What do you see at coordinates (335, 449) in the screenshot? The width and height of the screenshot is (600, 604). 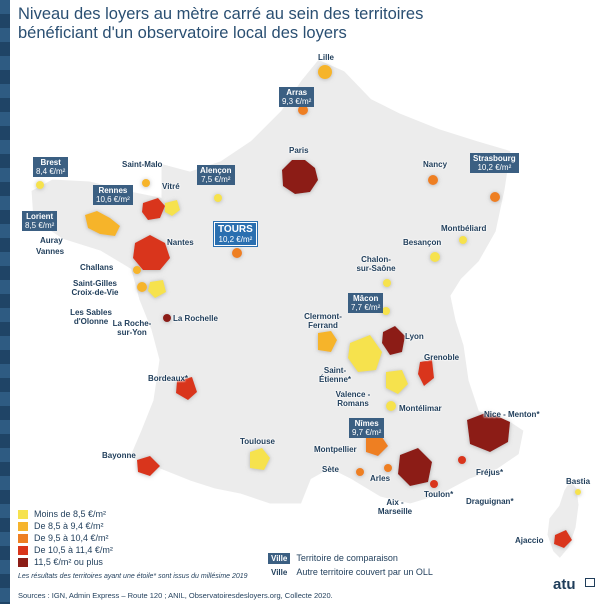 I see `label-montpellier: Montpellier` at bounding box center [335, 449].